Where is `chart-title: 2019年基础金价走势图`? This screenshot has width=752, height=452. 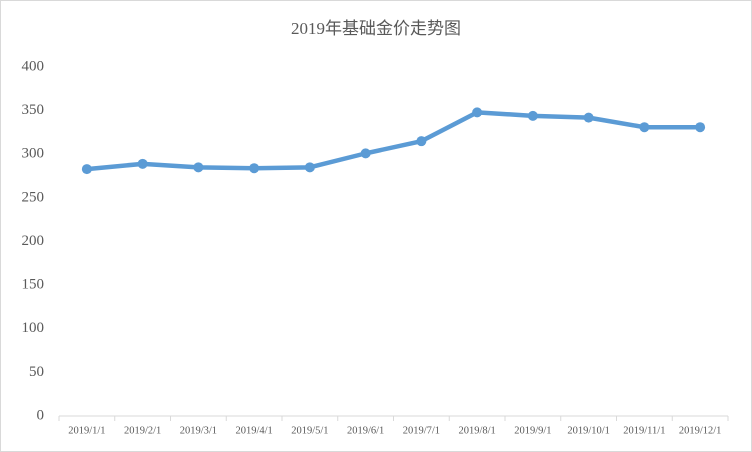
chart-title: 2019年基础金价走势图 is located at coordinates (376, 28).